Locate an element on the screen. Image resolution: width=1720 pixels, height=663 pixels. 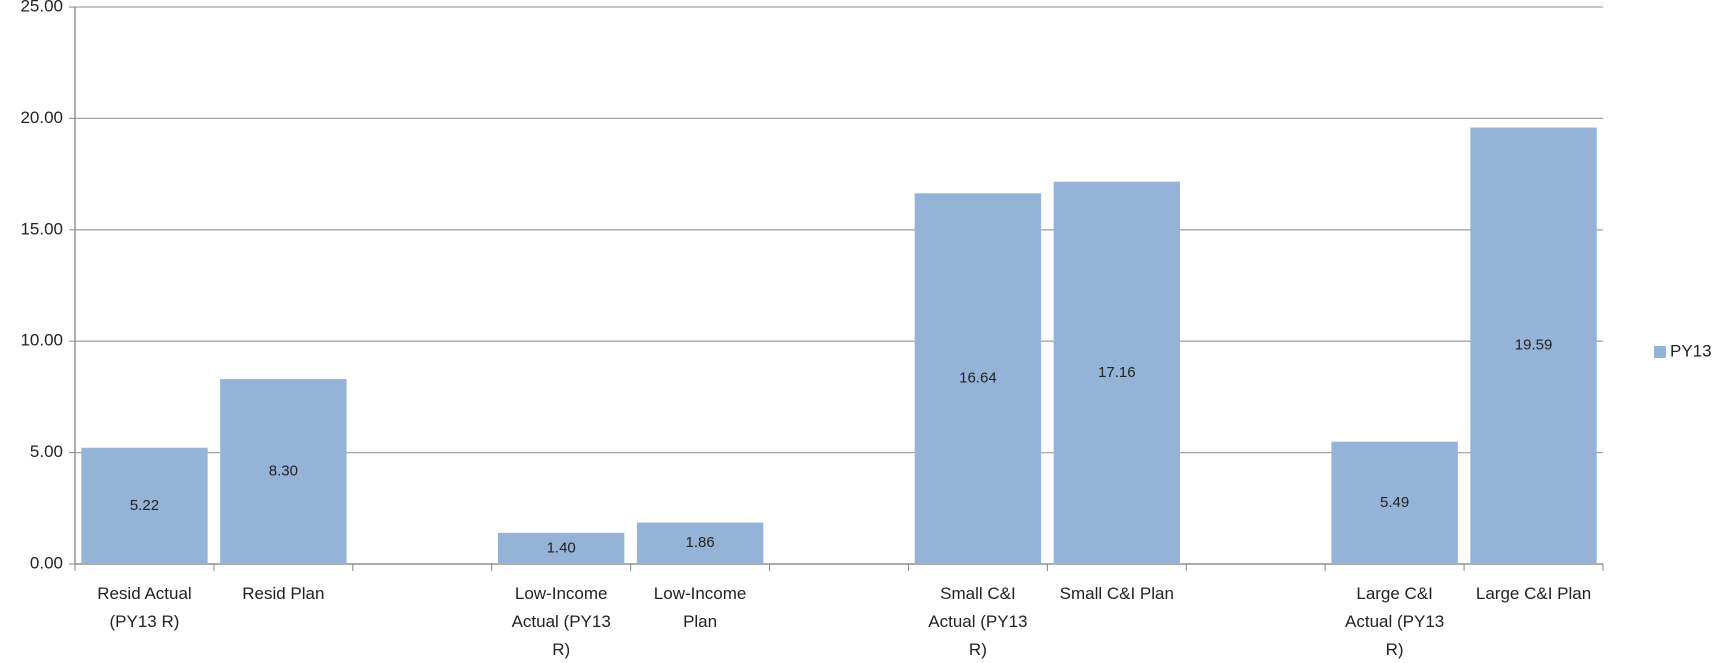
value-label: 1.40 is located at coordinates (561, 547).